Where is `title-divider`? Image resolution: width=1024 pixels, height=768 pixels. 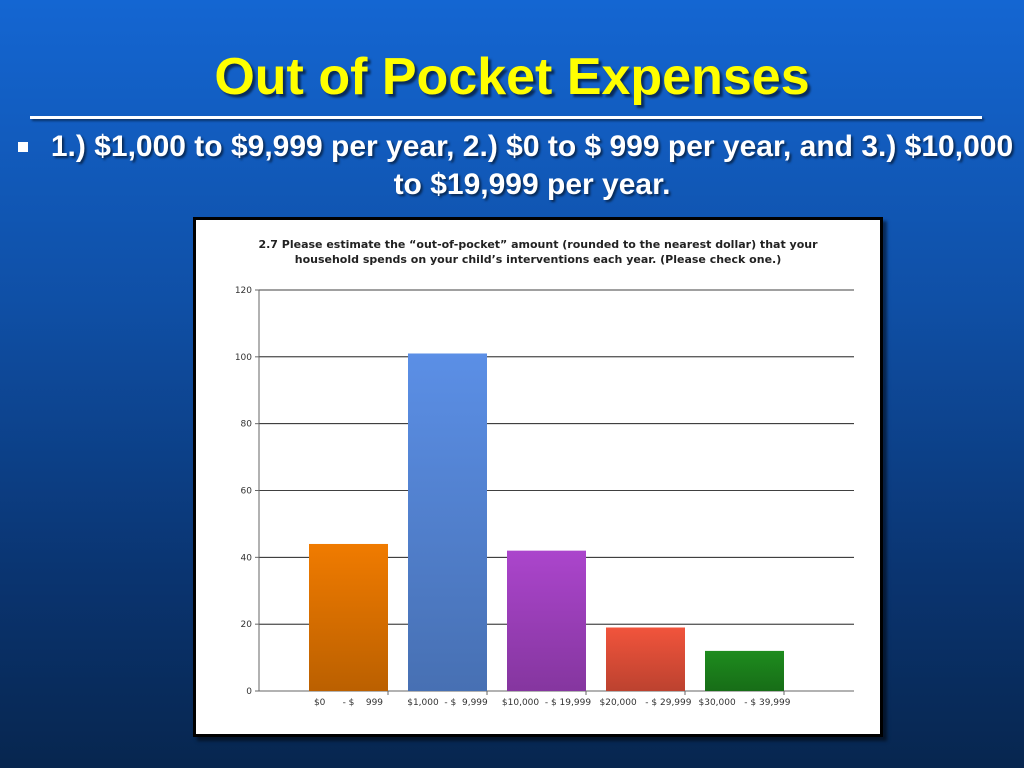
title-divider is located at coordinates (506, 117).